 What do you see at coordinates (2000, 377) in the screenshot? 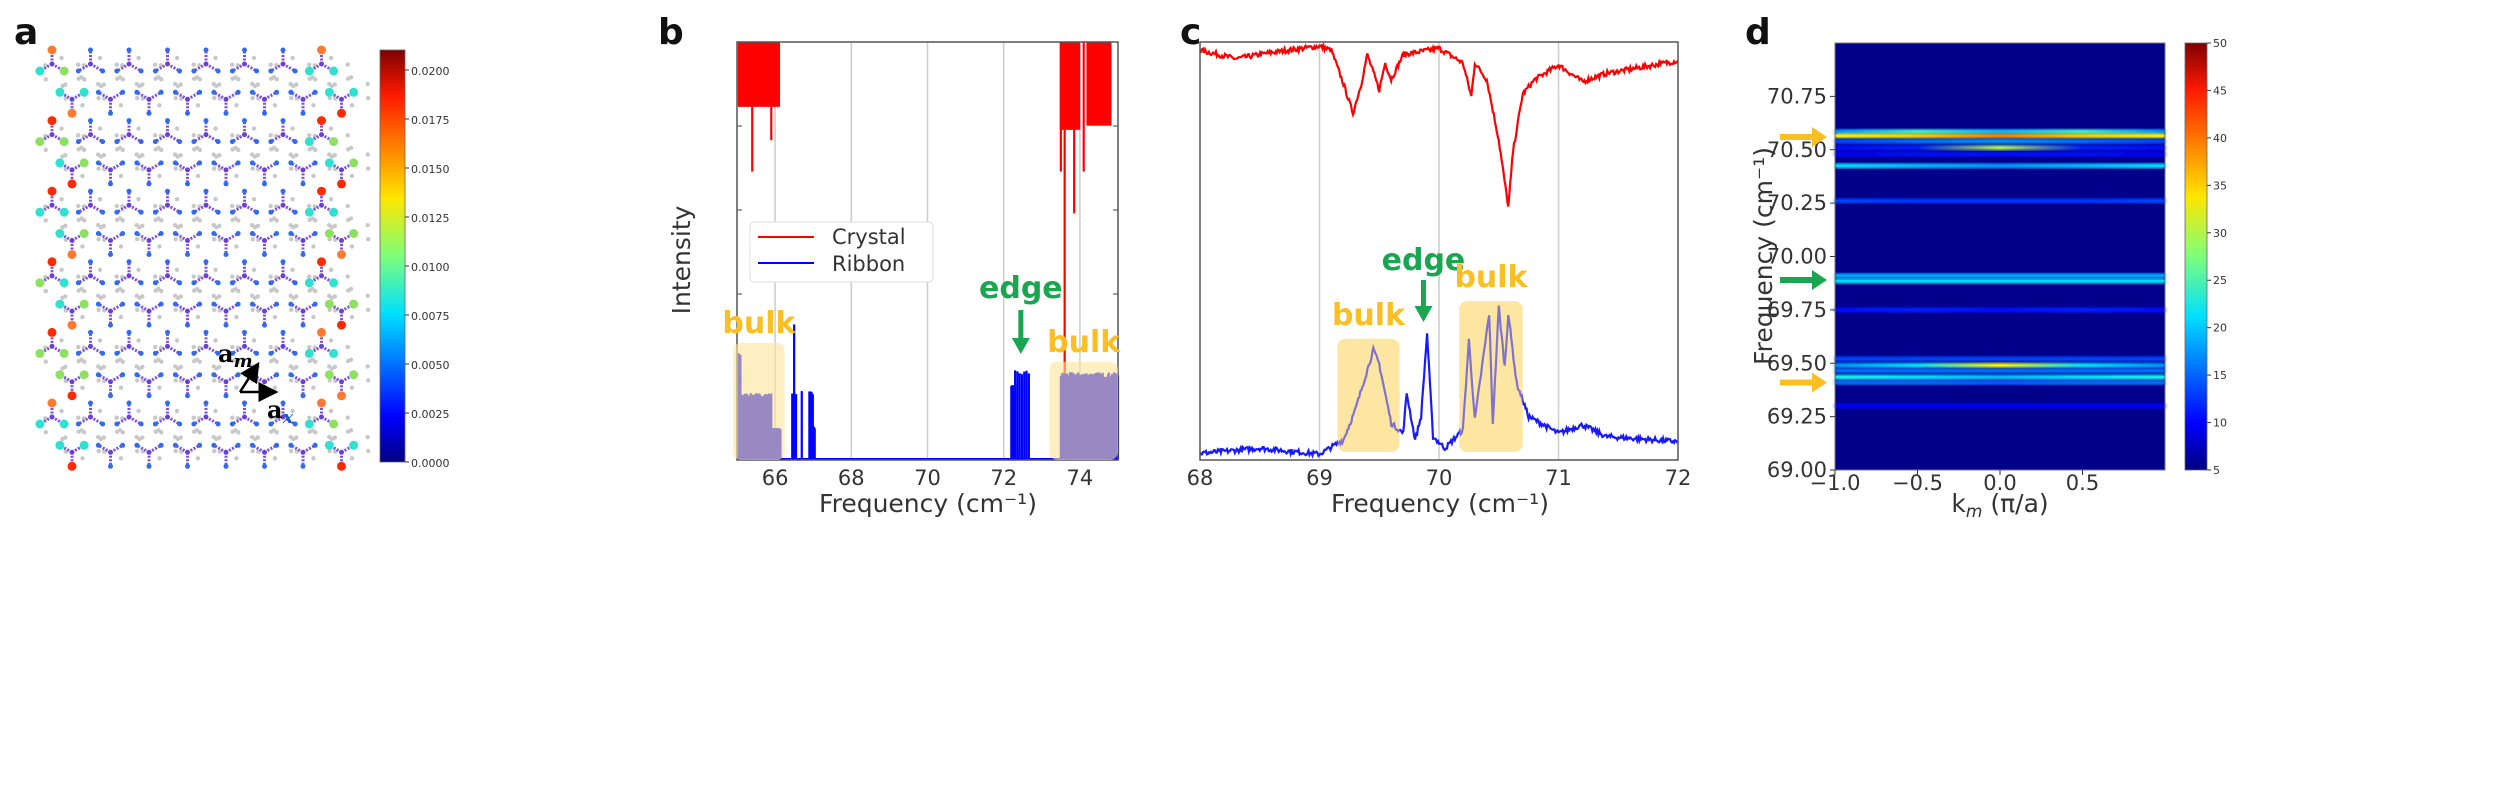
I see `spectral-band-core` at bounding box center [2000, 377].